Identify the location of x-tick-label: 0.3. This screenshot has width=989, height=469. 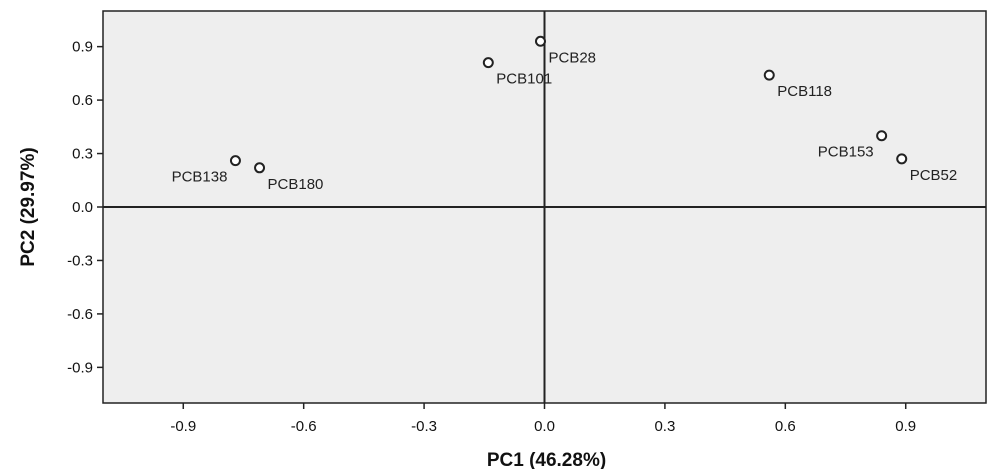
(664, 426).